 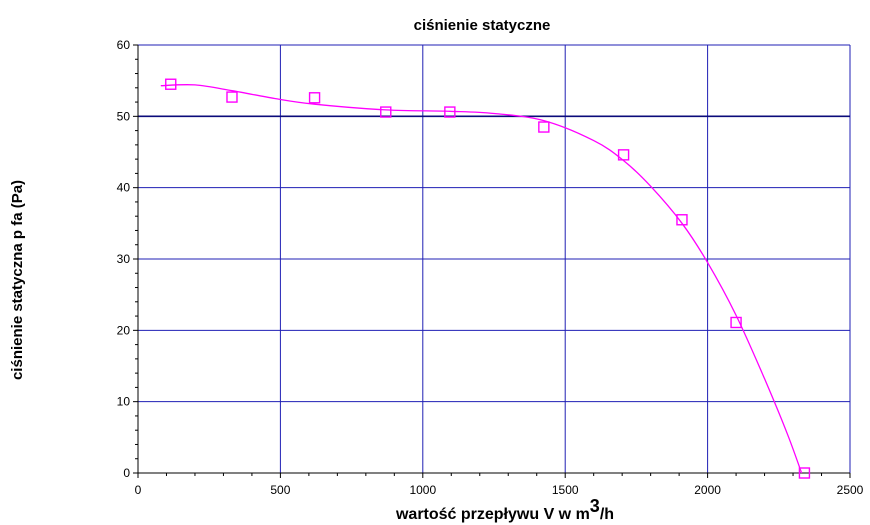 I want to click on y-axis-label: ciśnienie statyczna p fa (Pa), so click(x=17, y=280).